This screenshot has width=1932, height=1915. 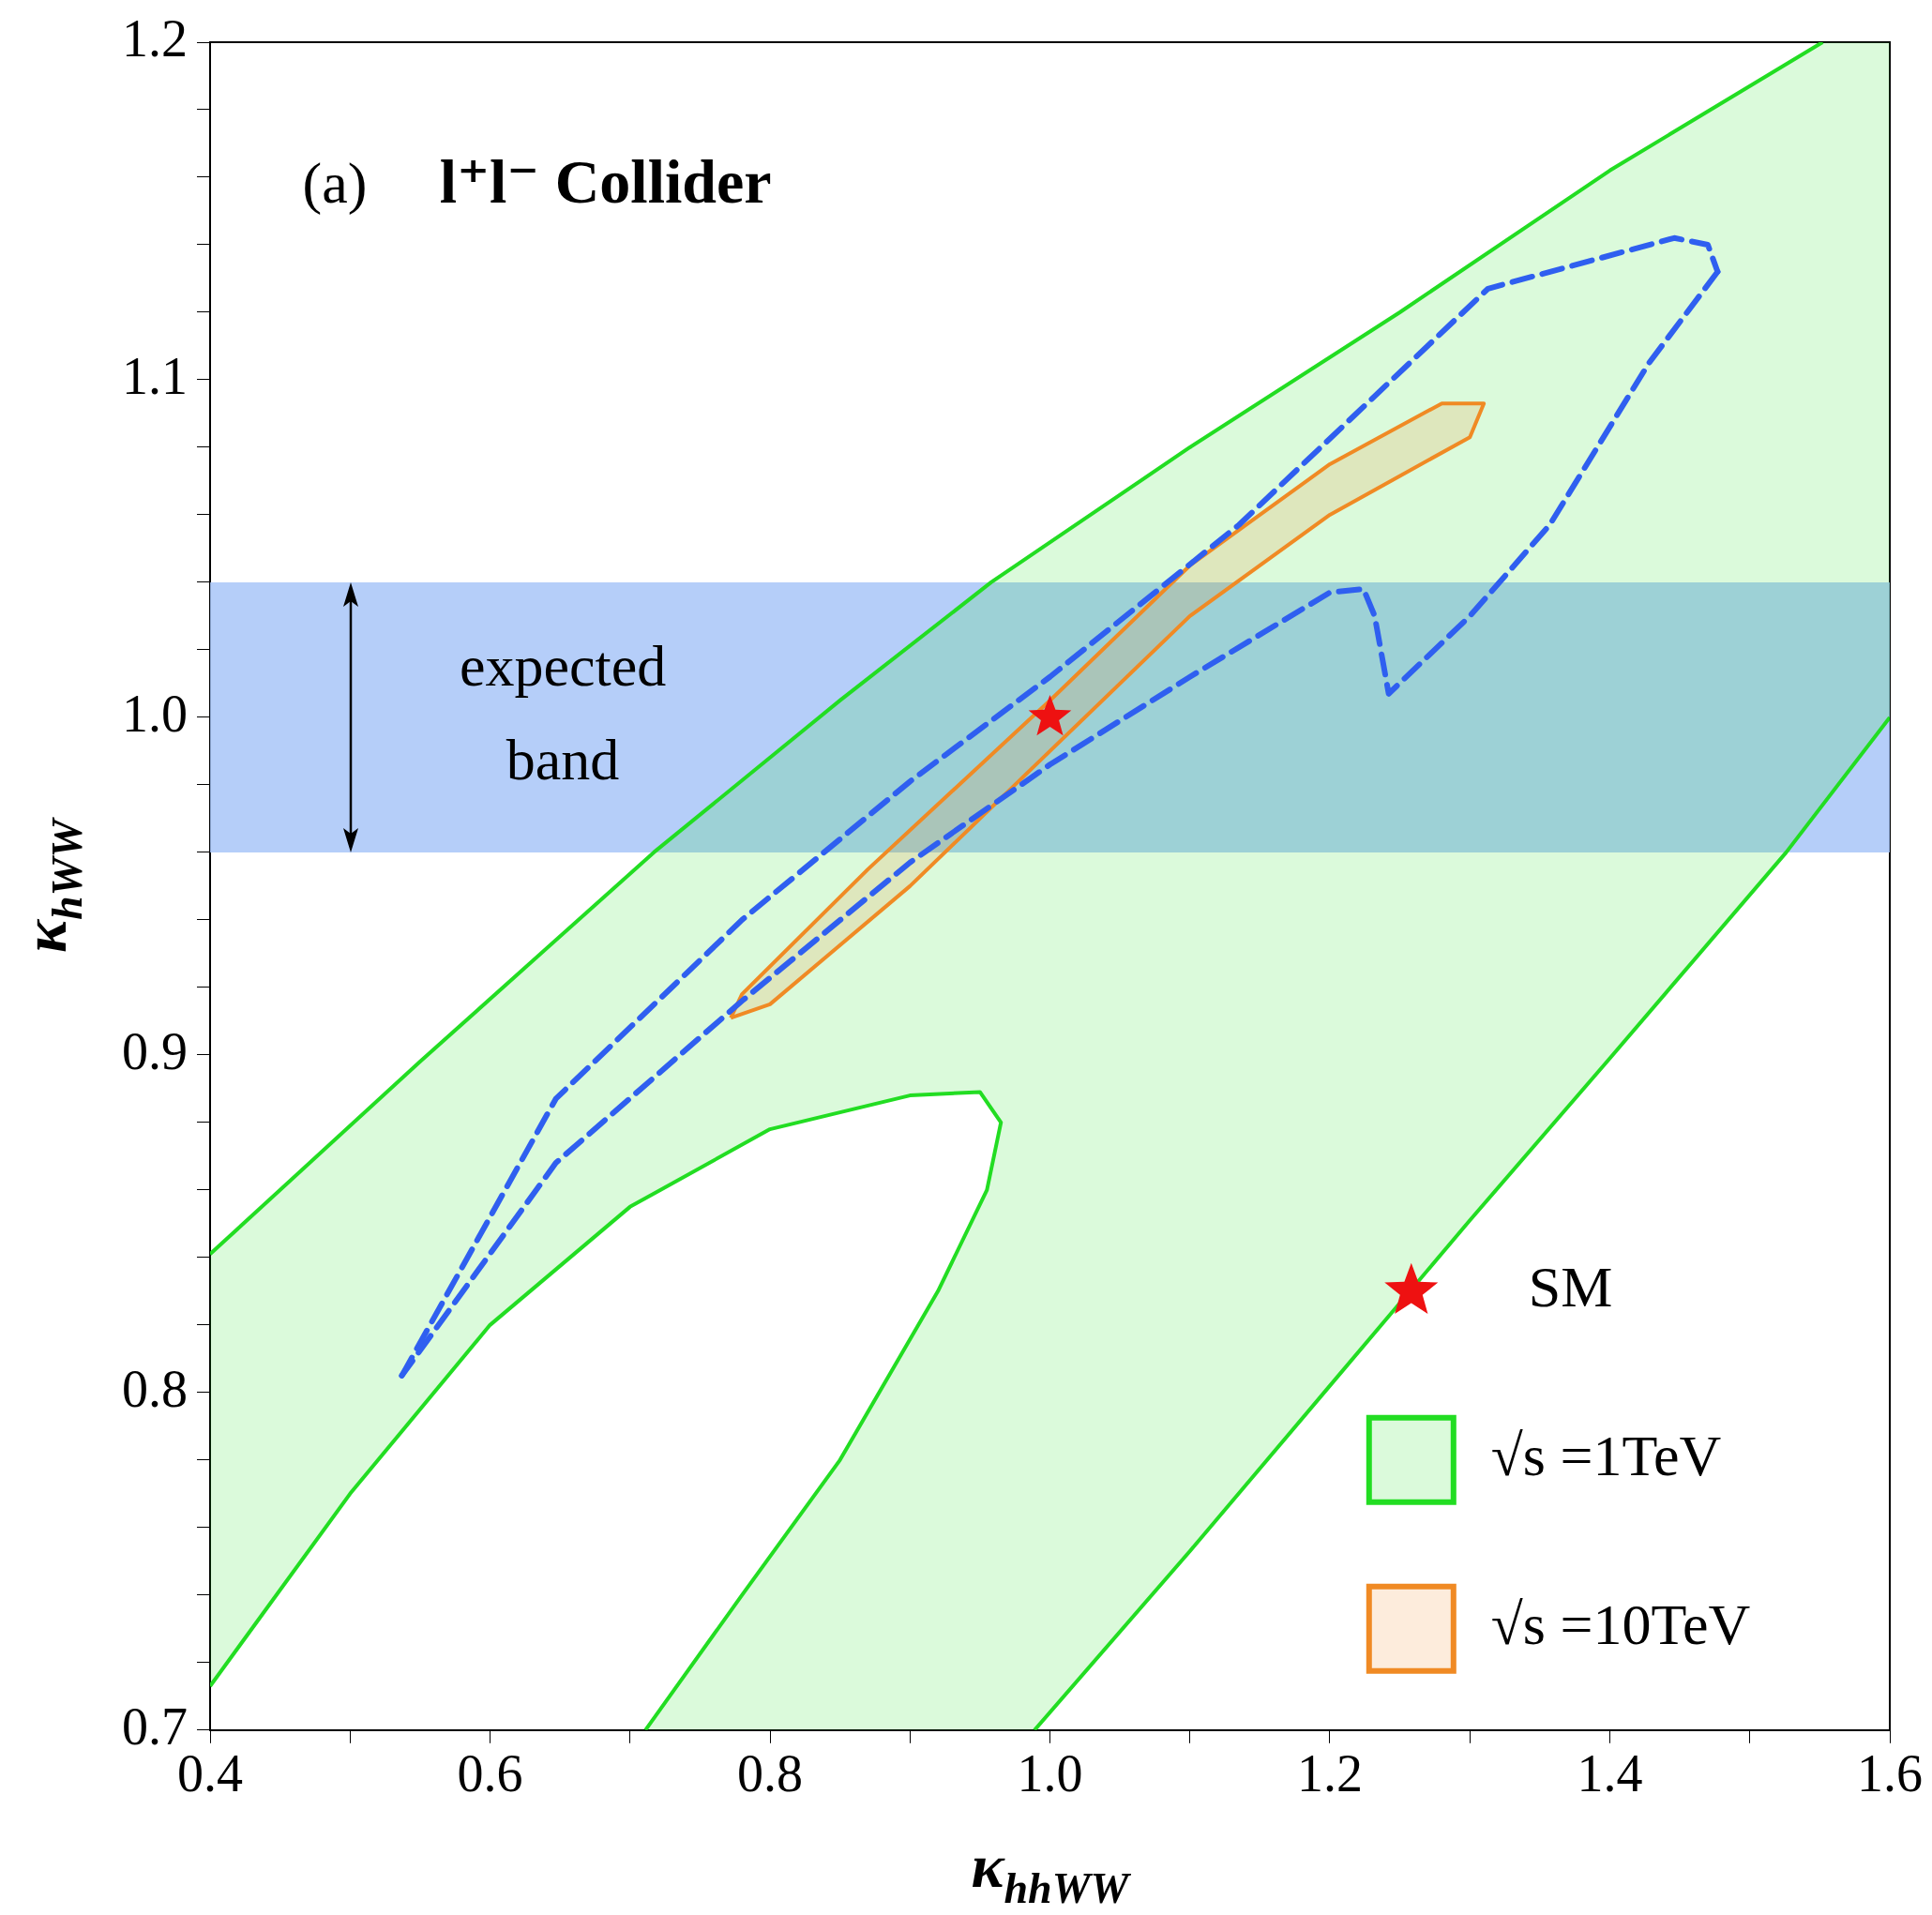 What do you see at coordinates (1620, 1624) in the screenshot?
I see `legend-label: √s =10TeV` at bounding box center [1620, 1624].